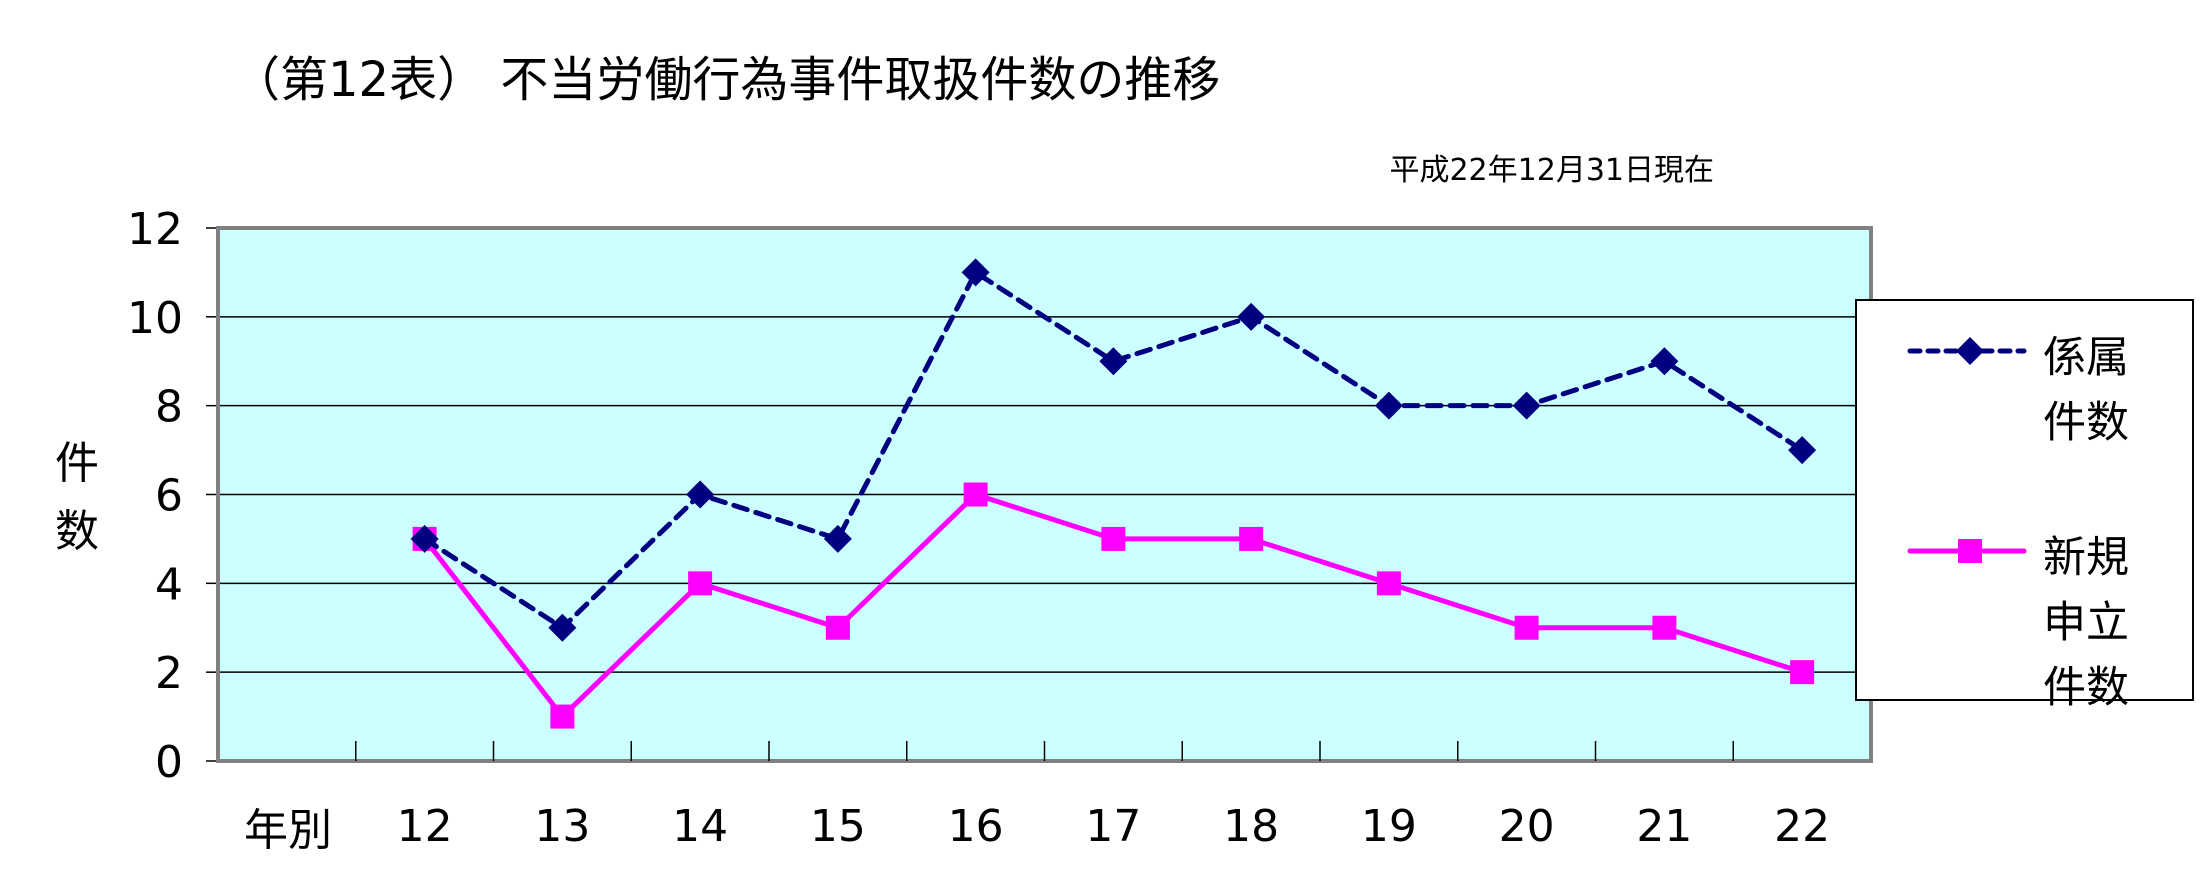 This screenshot has height=893, width=2206. What do you see at coordinates (726, 80) in the screenshot?
I see `chart-title: （第12表） 不当労働行為事件取扱件数の推移` at bounding box center [726, 80].